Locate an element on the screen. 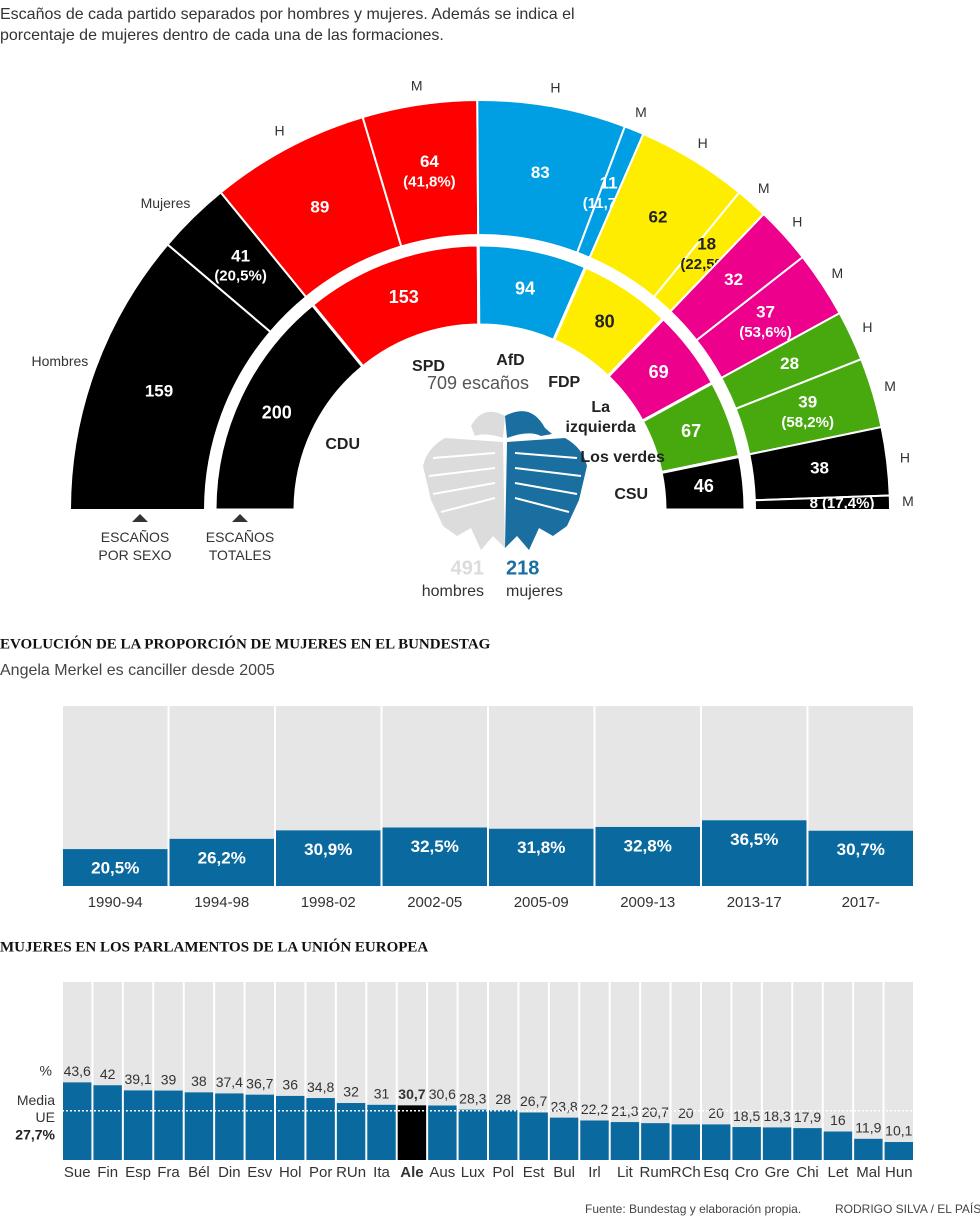  pct-label: (58,2%) is located at coordinates (807, 422).